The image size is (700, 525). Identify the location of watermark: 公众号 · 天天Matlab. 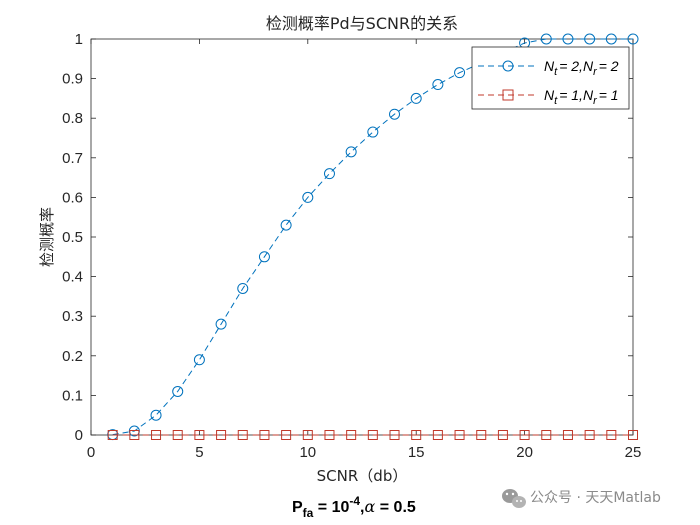
(581, 498).